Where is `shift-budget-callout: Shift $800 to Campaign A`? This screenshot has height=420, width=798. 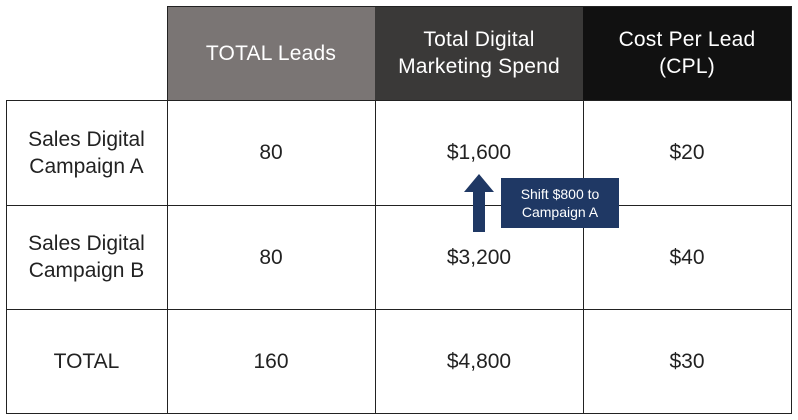 shift-budget-callout: Shift $800 to Campaign A is located at coordinates (560, 203).